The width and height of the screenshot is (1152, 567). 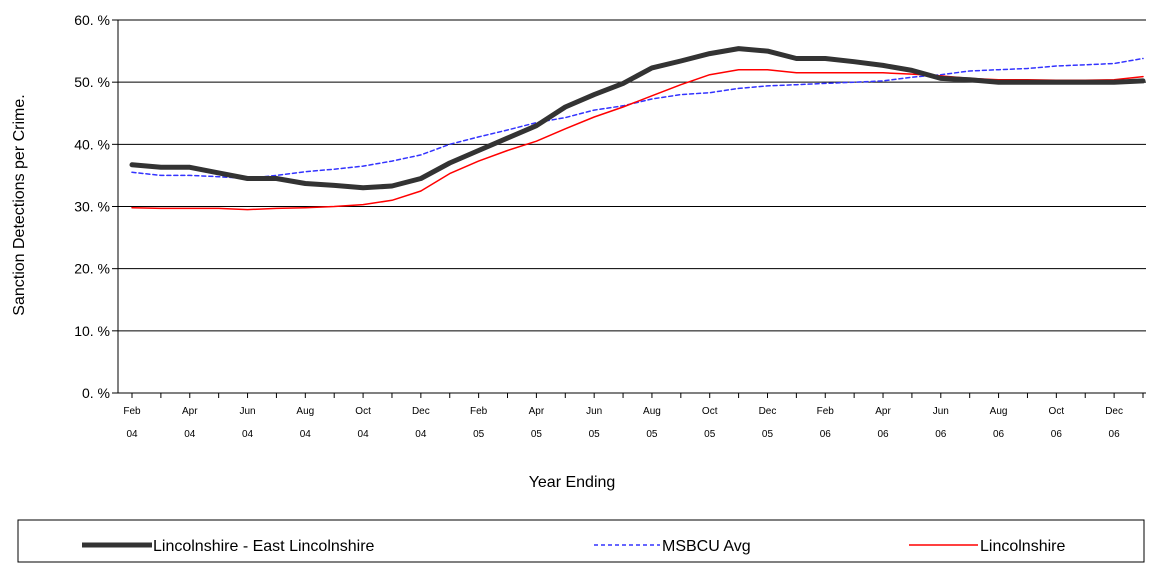 I want to click on x-tick-label: Apr 04, so click(x=190, y=423).